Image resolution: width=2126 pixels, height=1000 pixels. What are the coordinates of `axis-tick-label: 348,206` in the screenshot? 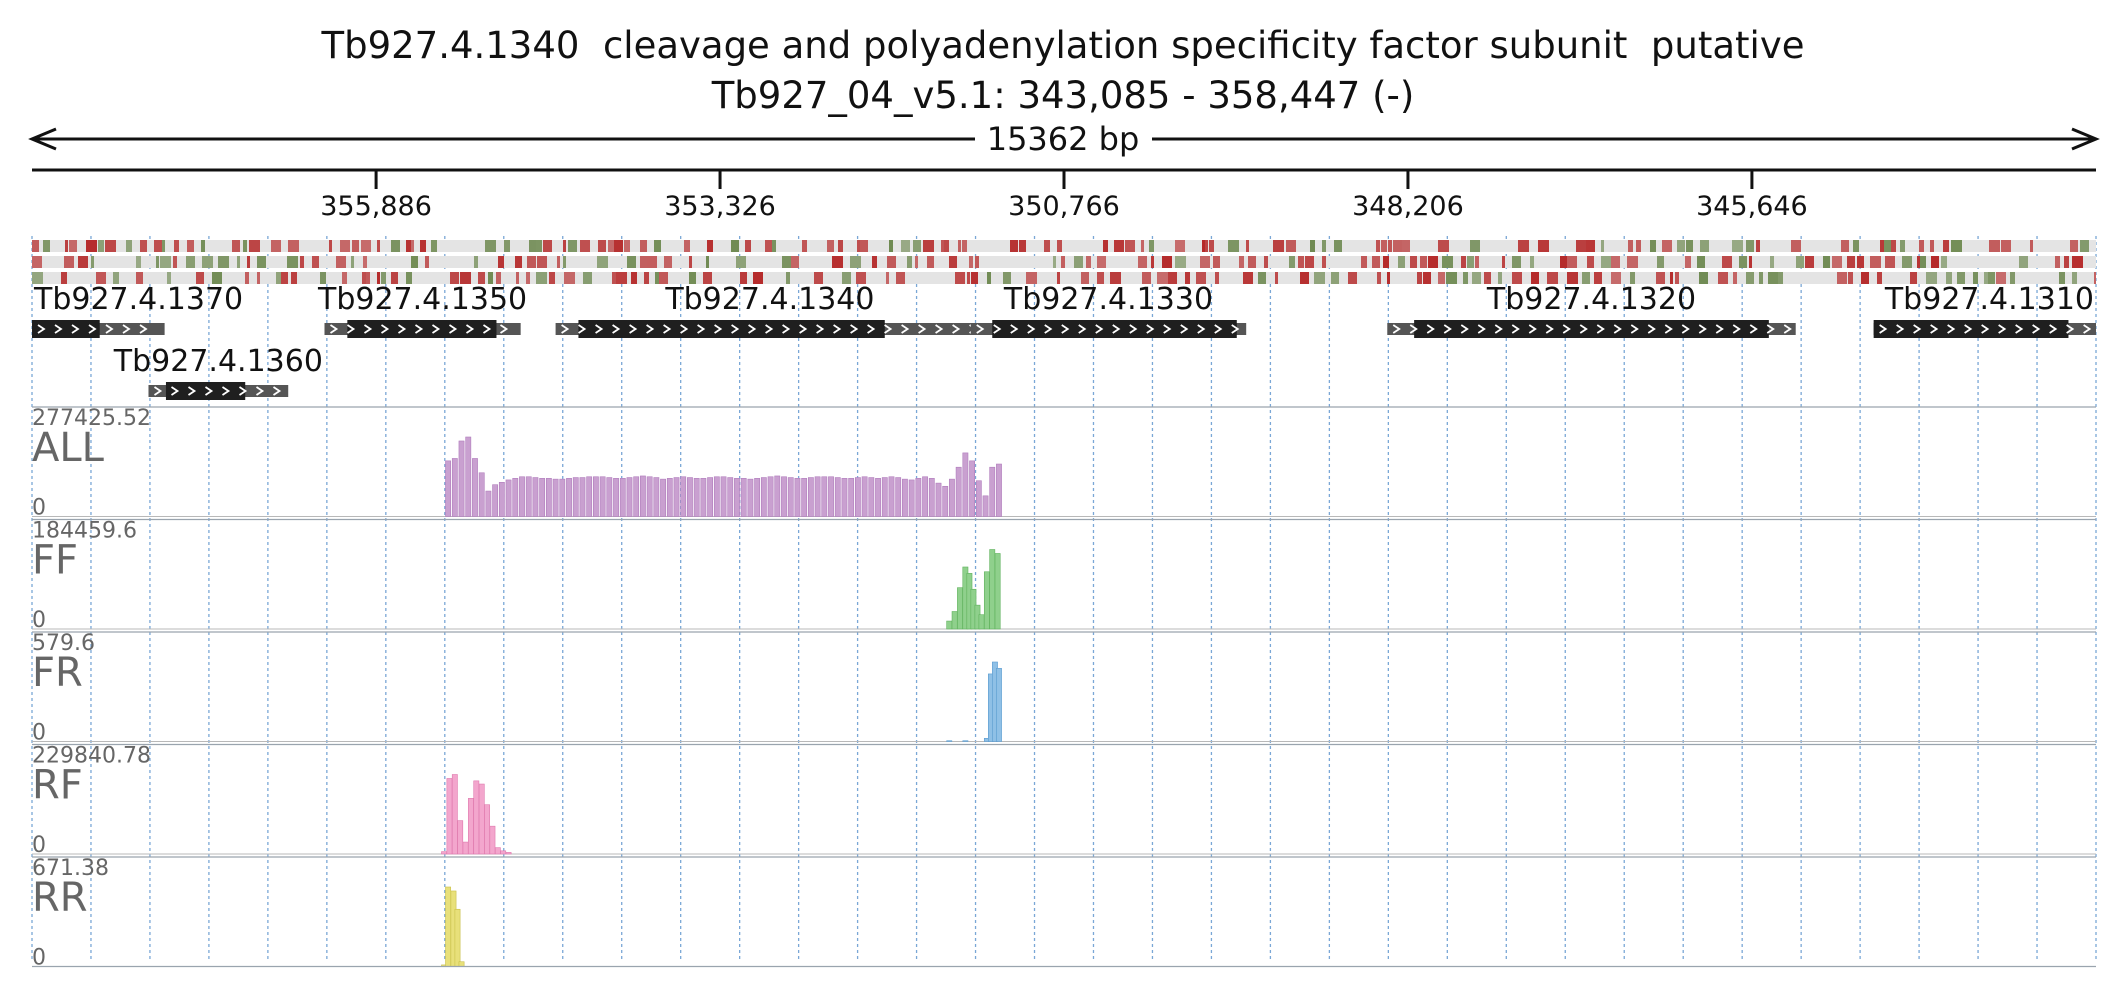 It's located at (1408, 206).